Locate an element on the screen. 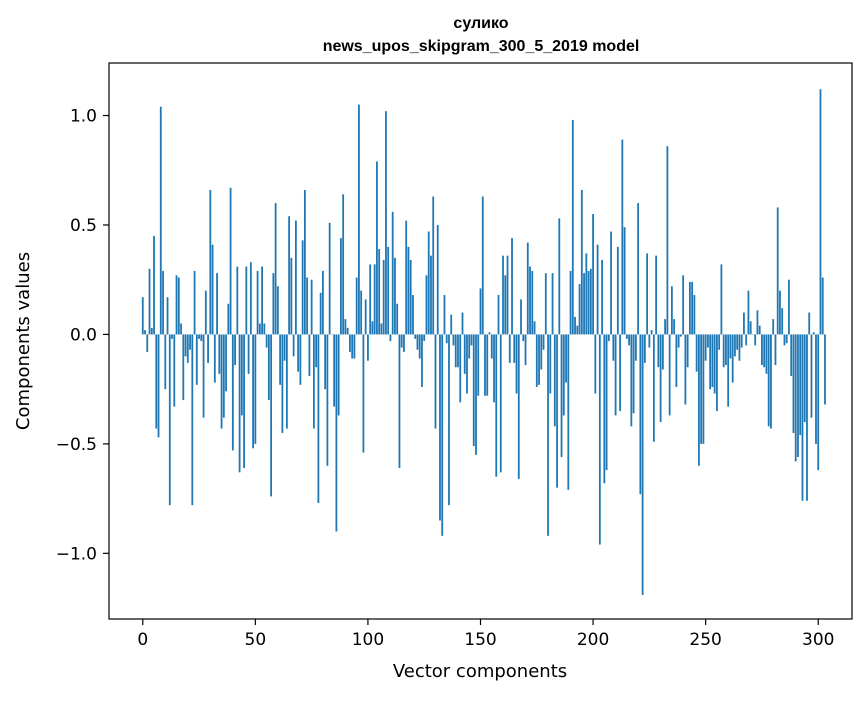  y-tick-label: −0.5 is located at coordinates (76, 445).